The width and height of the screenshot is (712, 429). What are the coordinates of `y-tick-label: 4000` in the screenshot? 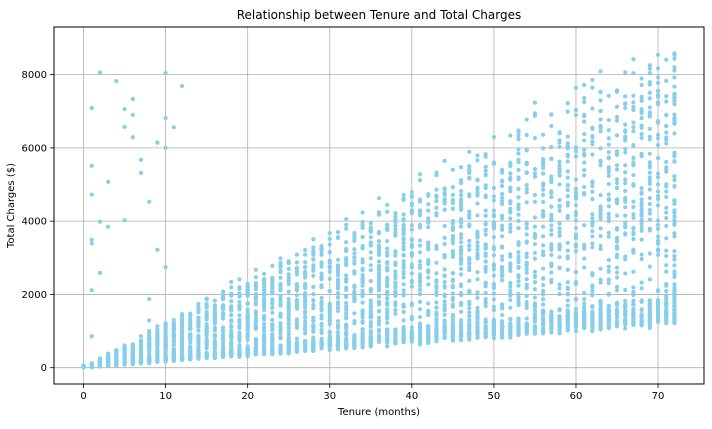 It's located at (34, 222).